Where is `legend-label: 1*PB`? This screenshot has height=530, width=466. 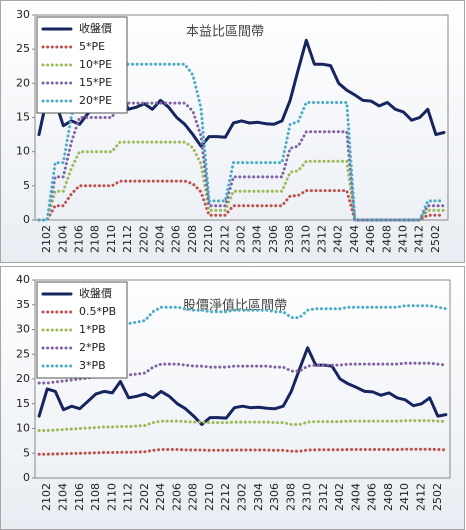 legend-label: 1*PB is located at coordinates (92, 329).